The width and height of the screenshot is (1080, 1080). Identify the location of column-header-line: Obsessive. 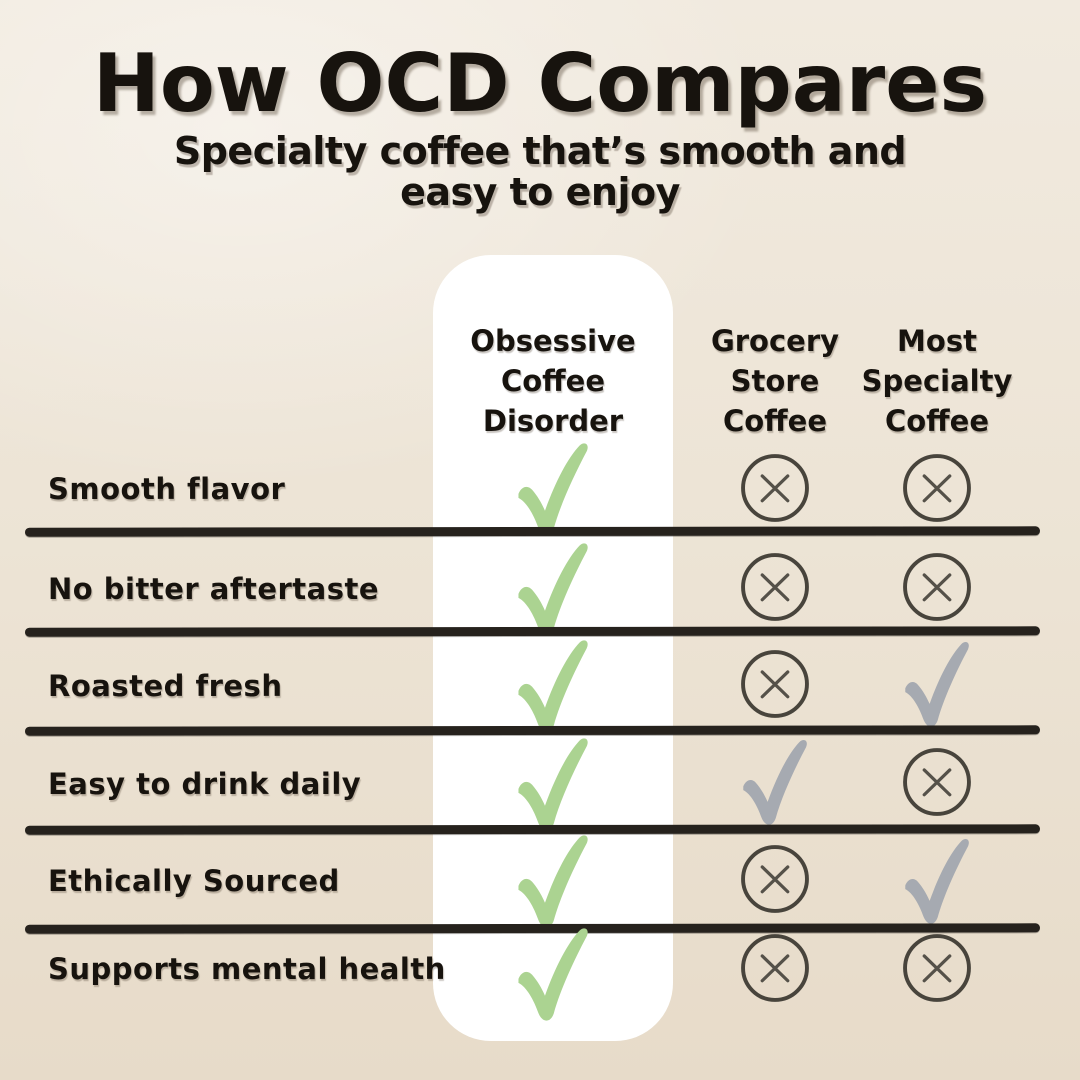
(553, 341).